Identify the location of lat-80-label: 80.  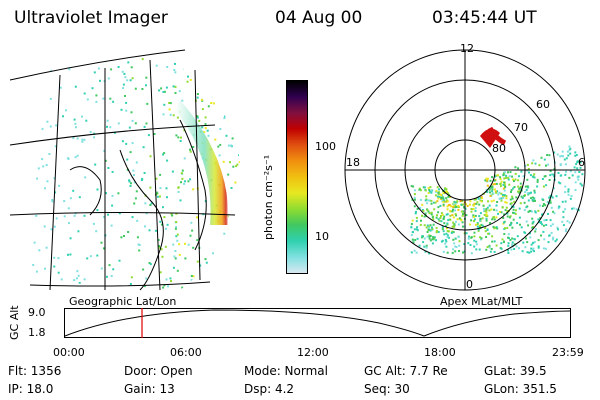
(499, 148).